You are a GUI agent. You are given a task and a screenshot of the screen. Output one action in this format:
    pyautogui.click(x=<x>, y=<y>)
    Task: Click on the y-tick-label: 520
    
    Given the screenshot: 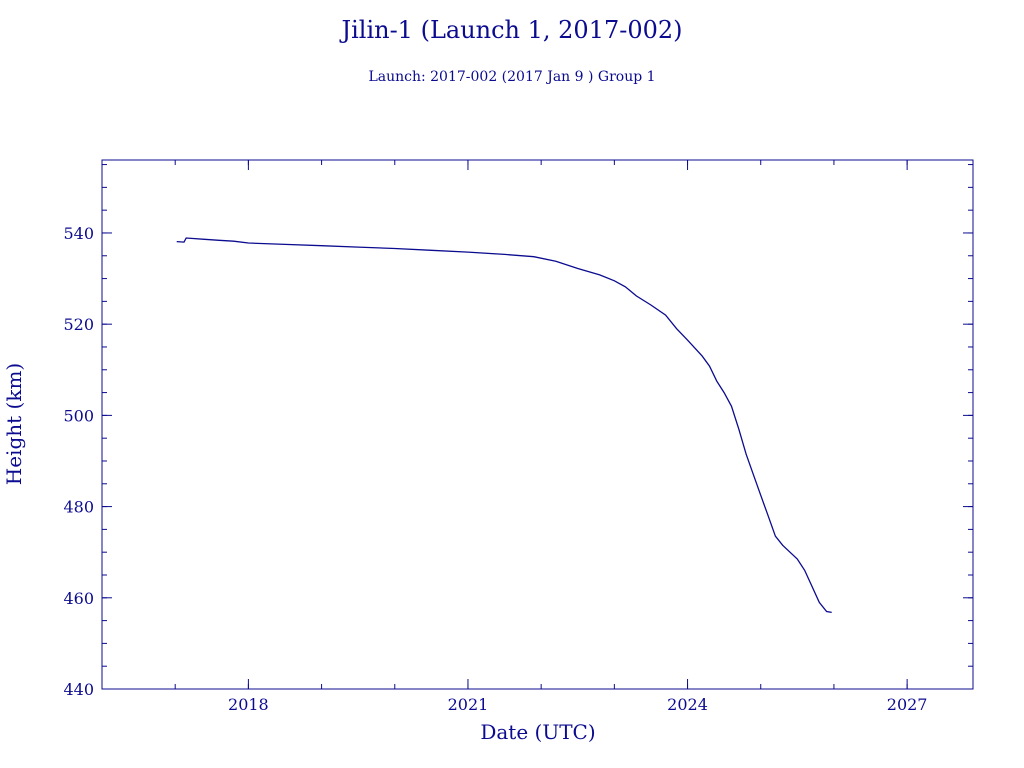 What is the action you would take?
    pyautogui.click(x=78, y=324)
    